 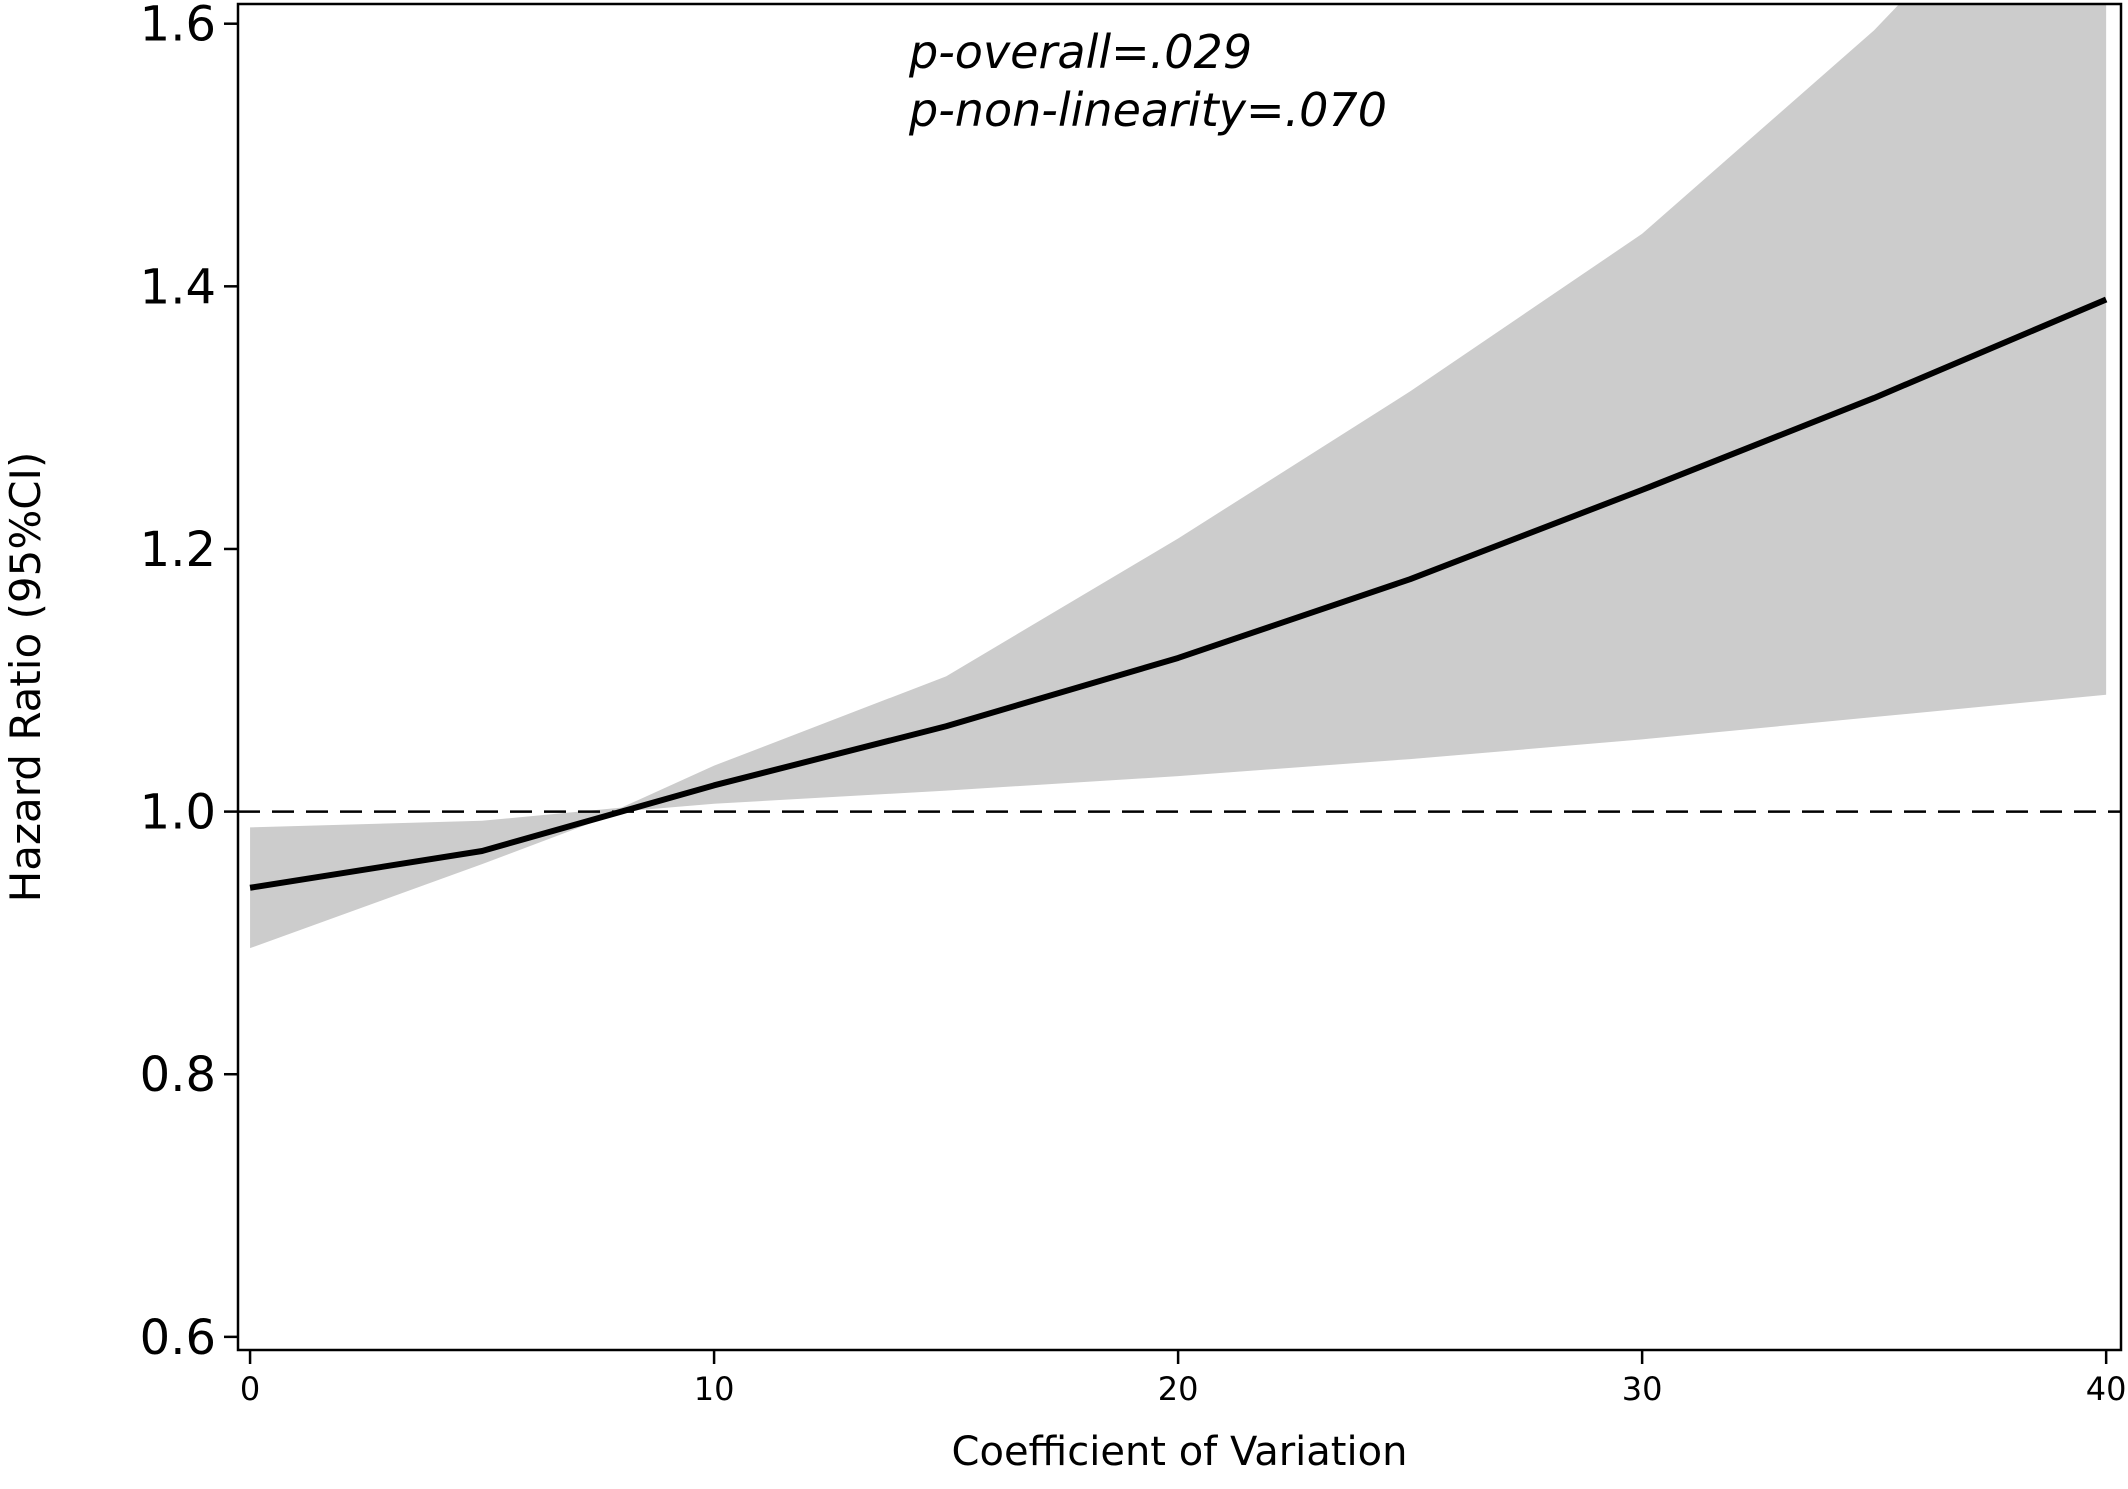 What do you see at coordinates (250, 1389) in the screenshot?
I see `x-tick-label: 0` at bounding box center [250, 1389].